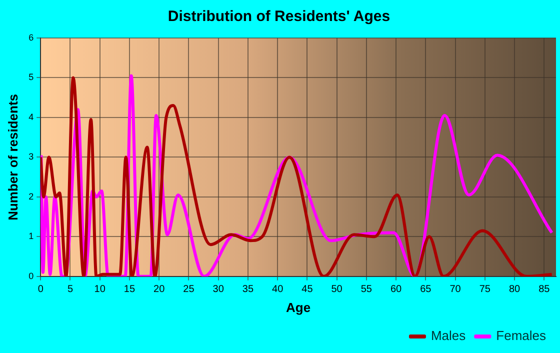 The width and height of the screenshot is (560, 353). What do you see at coordinates (248, 290) in the screenshot?
I see `x-tick-label: 35` at bounding box center [248, 290].